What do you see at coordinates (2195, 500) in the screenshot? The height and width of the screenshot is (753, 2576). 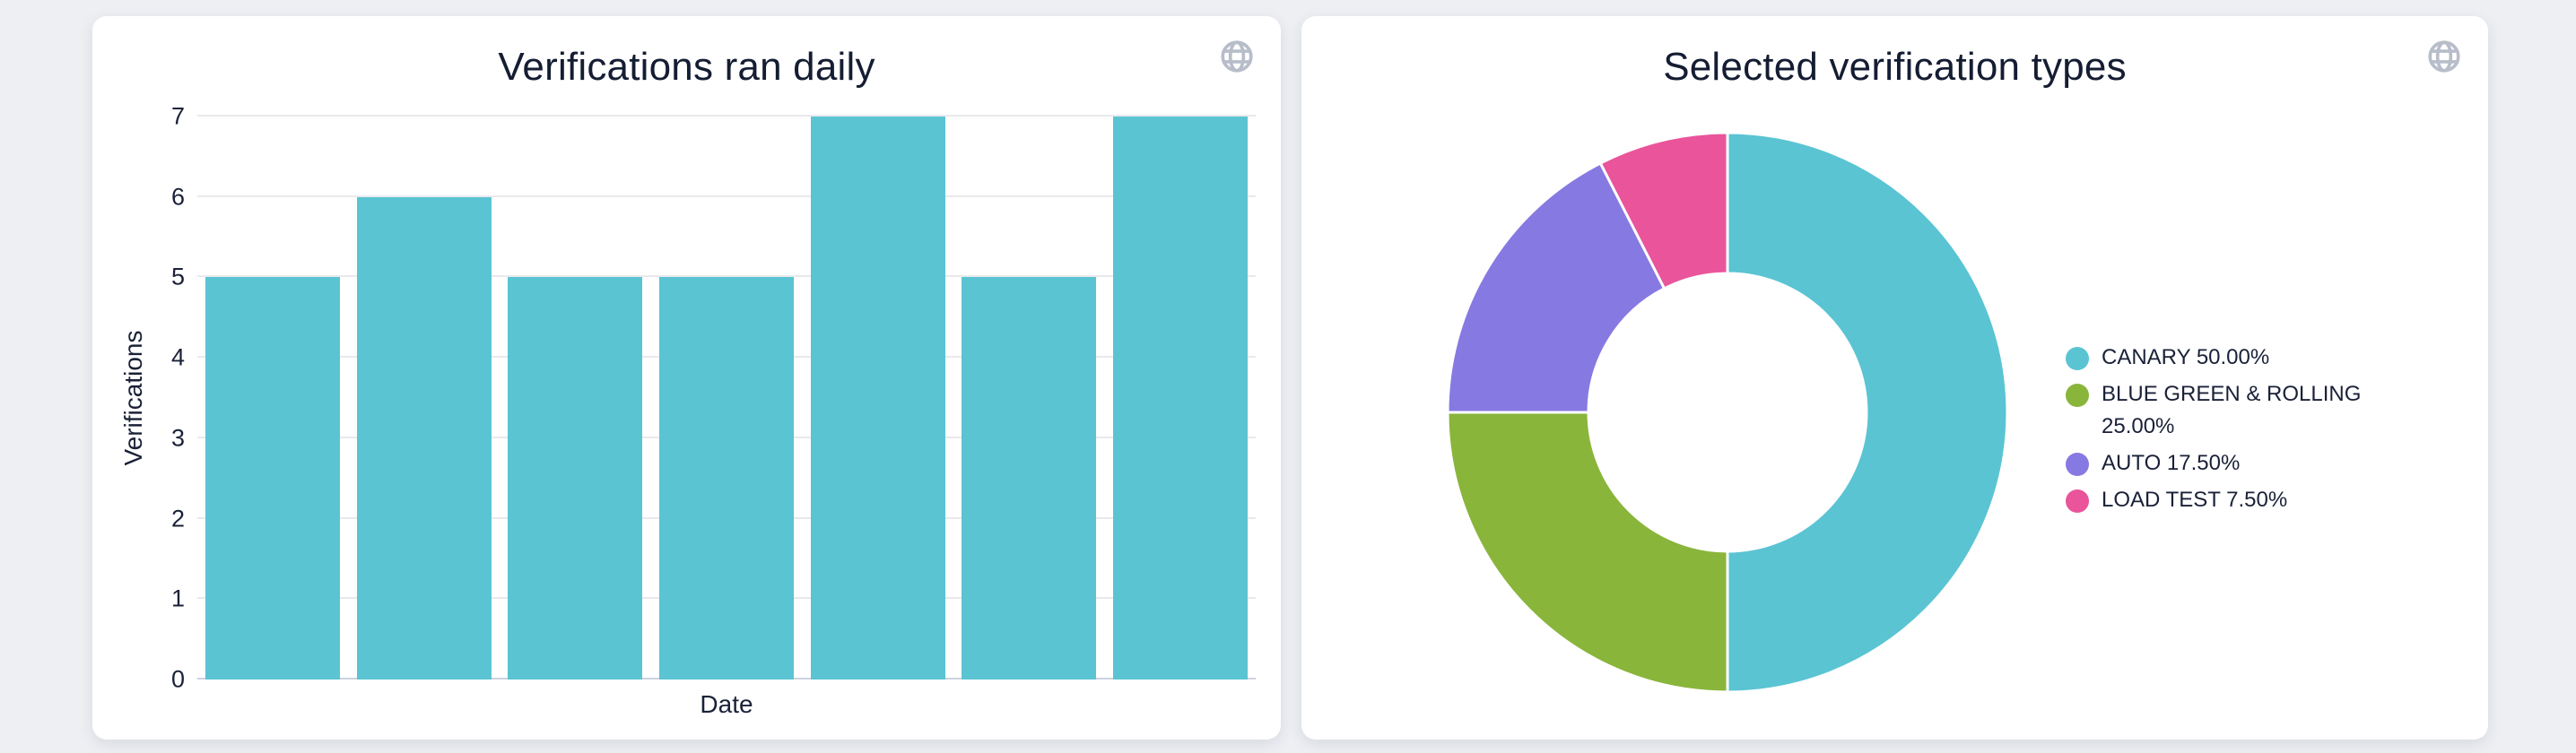 I see `legend-item-label: LOAD TEST 7.50%` at bounding box center [2195, 500].